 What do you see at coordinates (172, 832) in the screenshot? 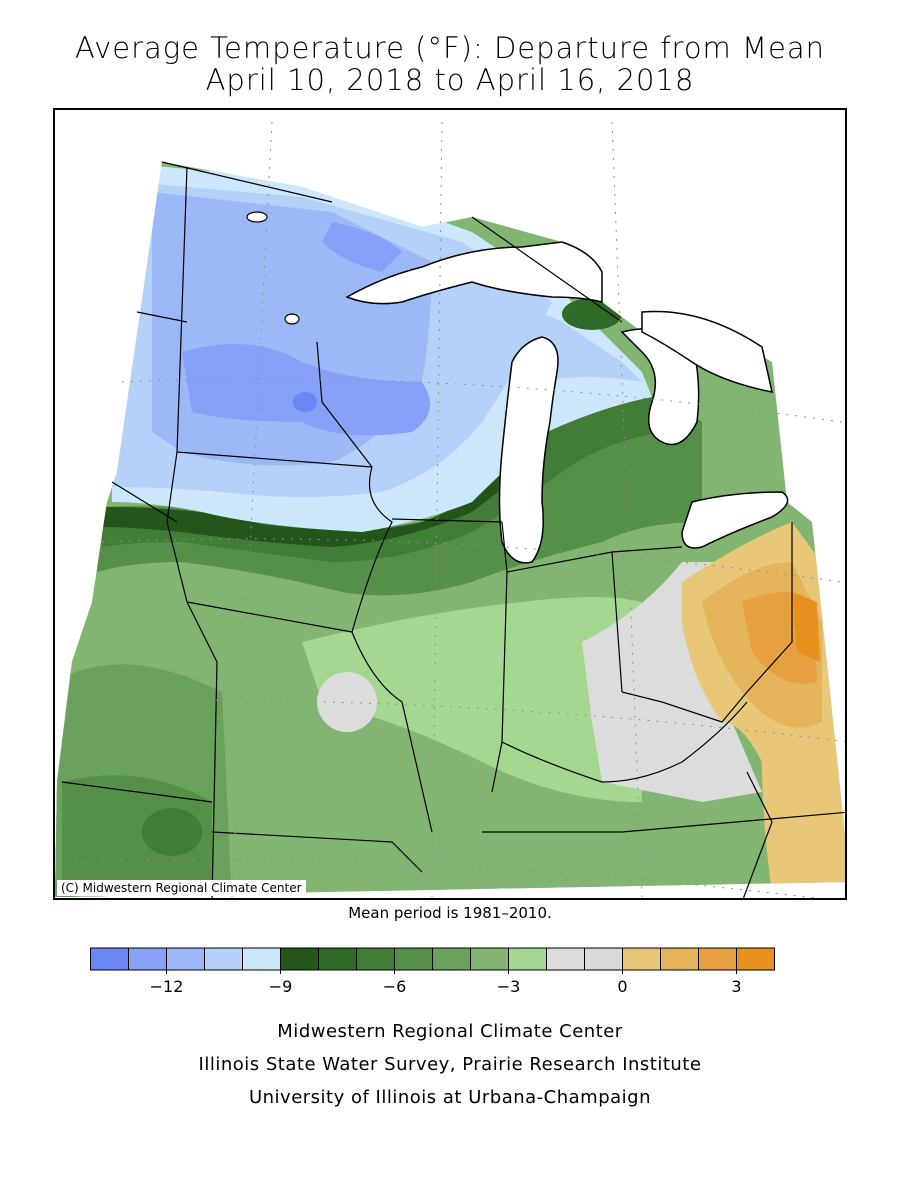
I see `region-minus-7-spot` at bounding box center [172, 832].